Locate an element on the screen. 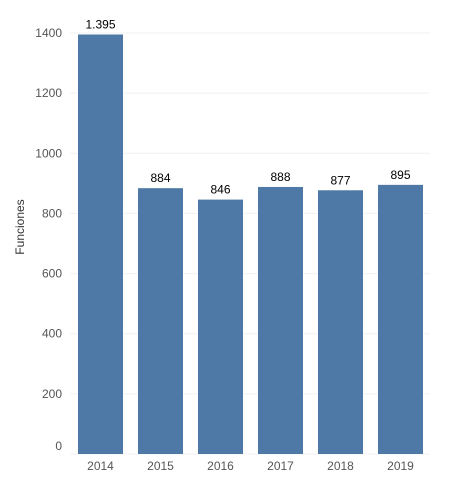 This screenshot has width=457, height=481. y-tick-label: 0 is located at coordinates (58, 446).